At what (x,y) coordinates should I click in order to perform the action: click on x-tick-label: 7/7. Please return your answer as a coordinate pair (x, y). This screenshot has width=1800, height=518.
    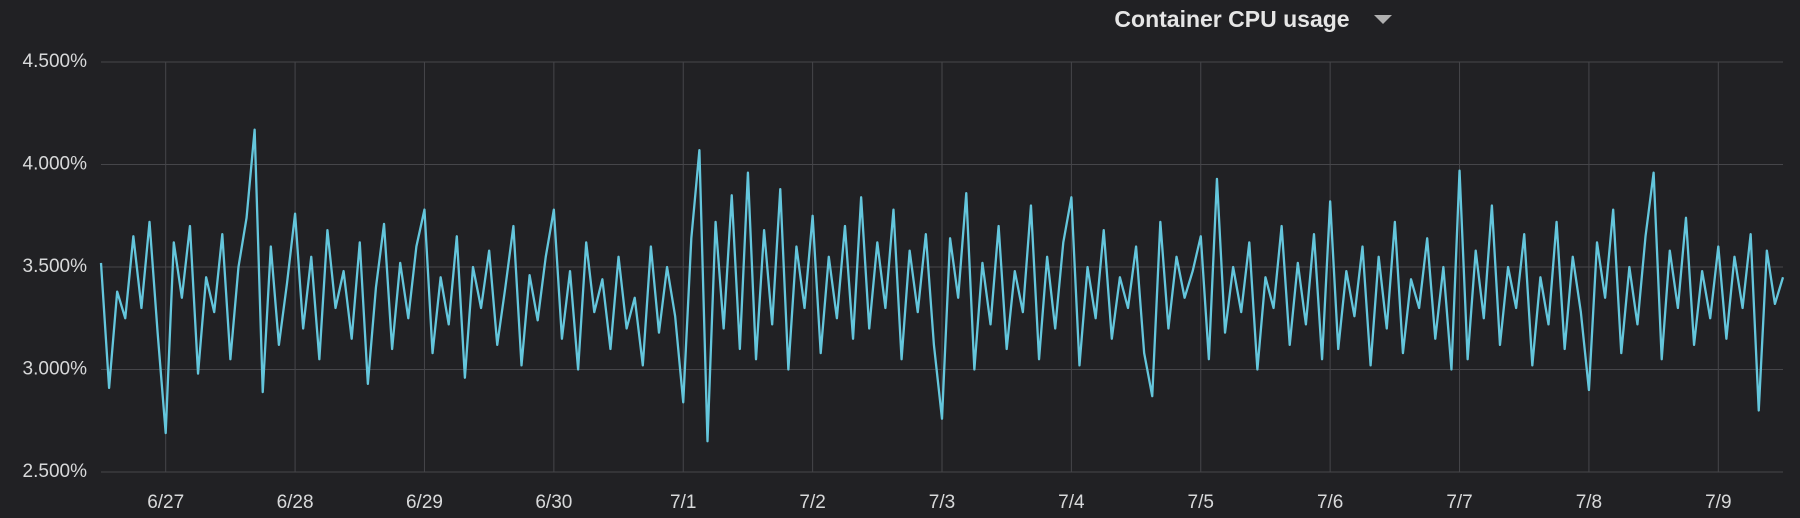
    Looking at the image, I should click on (1459, 502).